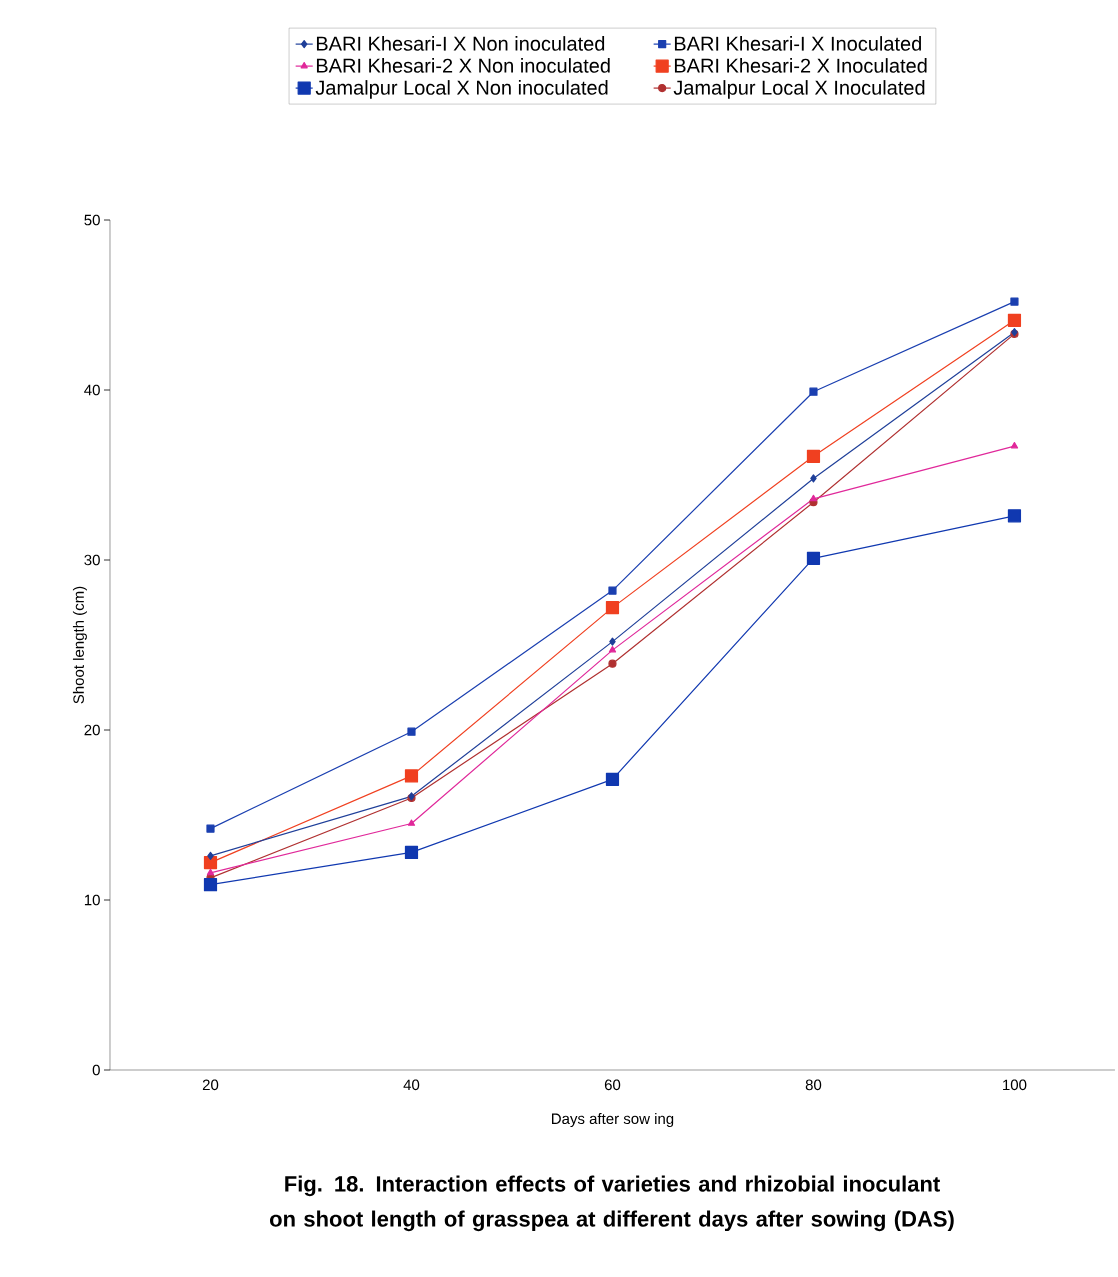  Describe the element at coordinates (460, 43) in the screenshot. I see `legend-label: BARI Khesari-I X Non inoculated` at that location.